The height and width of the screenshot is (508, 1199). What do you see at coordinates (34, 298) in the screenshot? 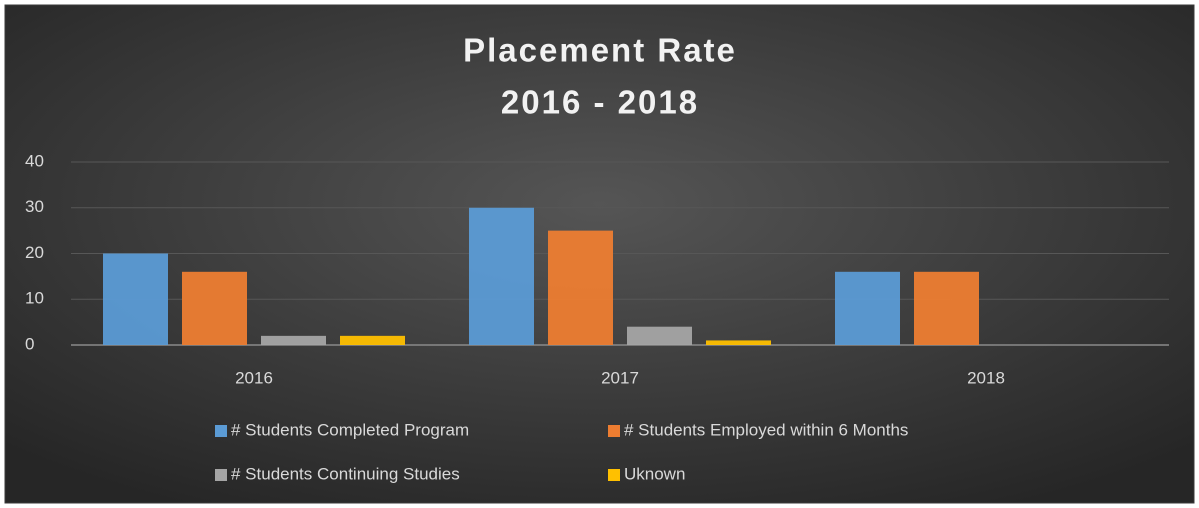
I see `y-tick-label: 10` at bounding box center [34, 298].